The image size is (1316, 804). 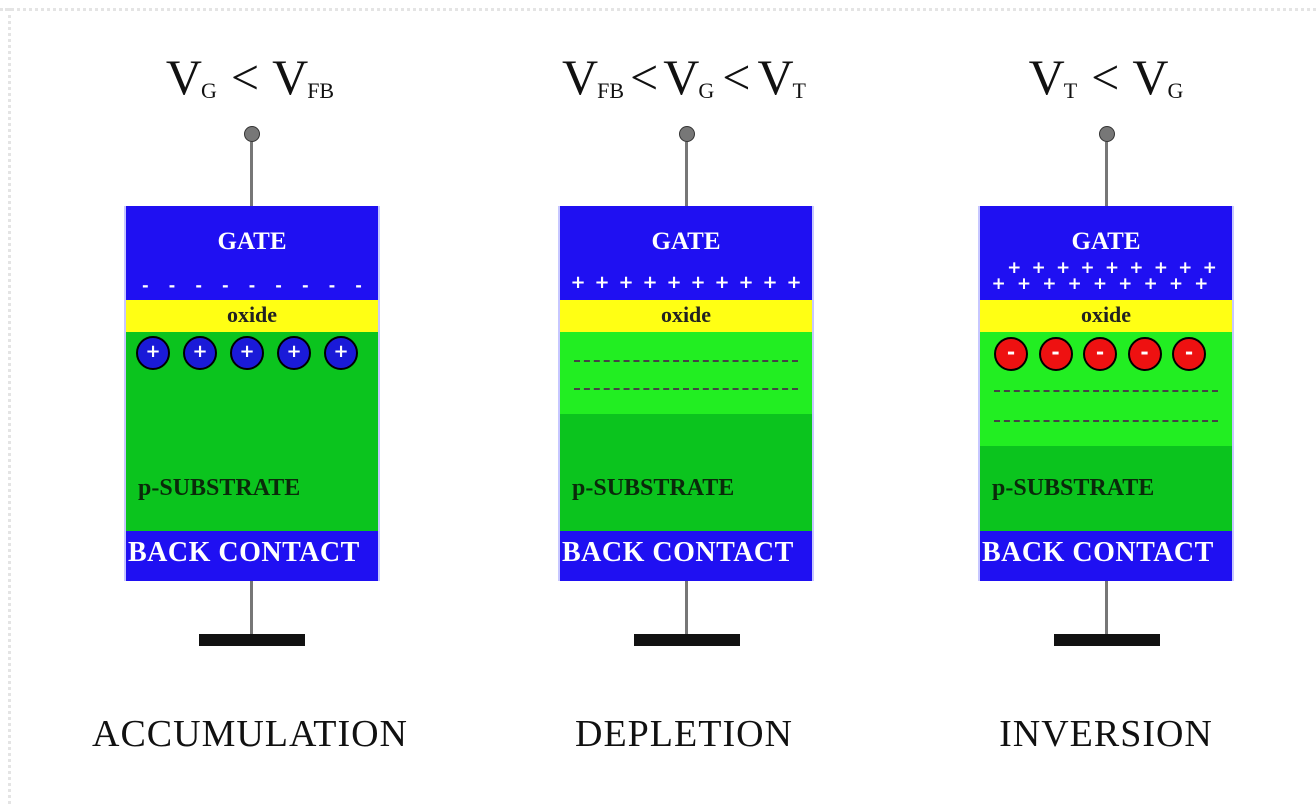 I want to click on dotted-border-top, so click(x=658, y=9).